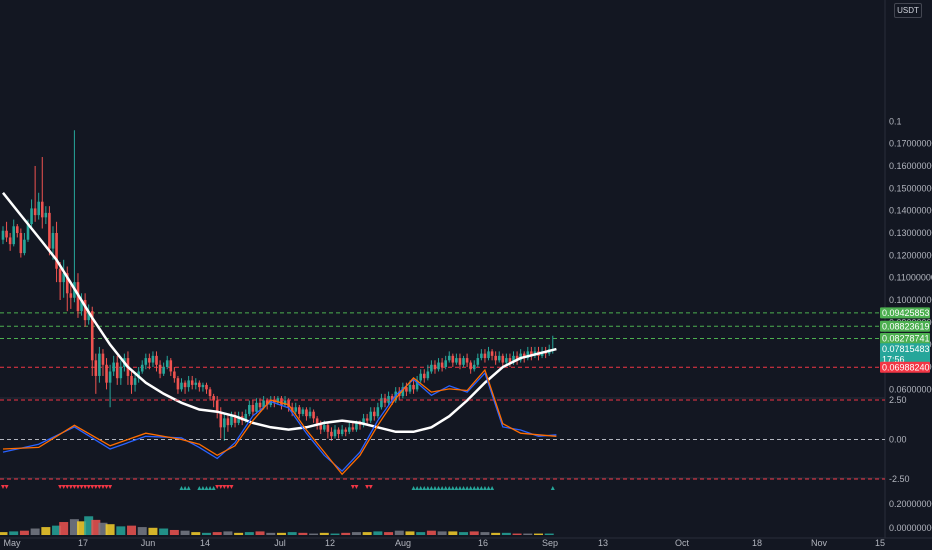 This screenshot has height=550, width=932. I want to click on time-axis: May 17 Jun 14 Jul 12 Aug 16 Sep 13 Oct 18 Nov 15, so click(444, 543).